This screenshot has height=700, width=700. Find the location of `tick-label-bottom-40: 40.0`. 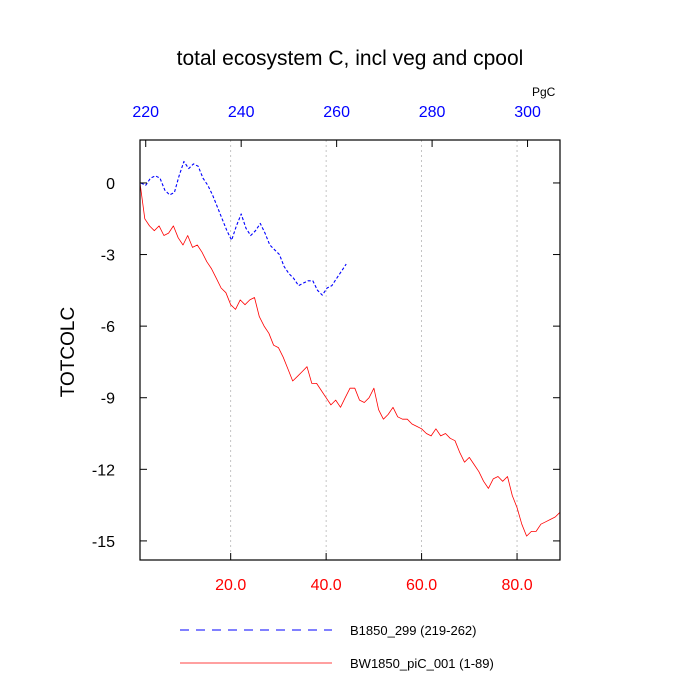

tick-label-bottom-40: 40.0 is located at coordinates (326, 585).